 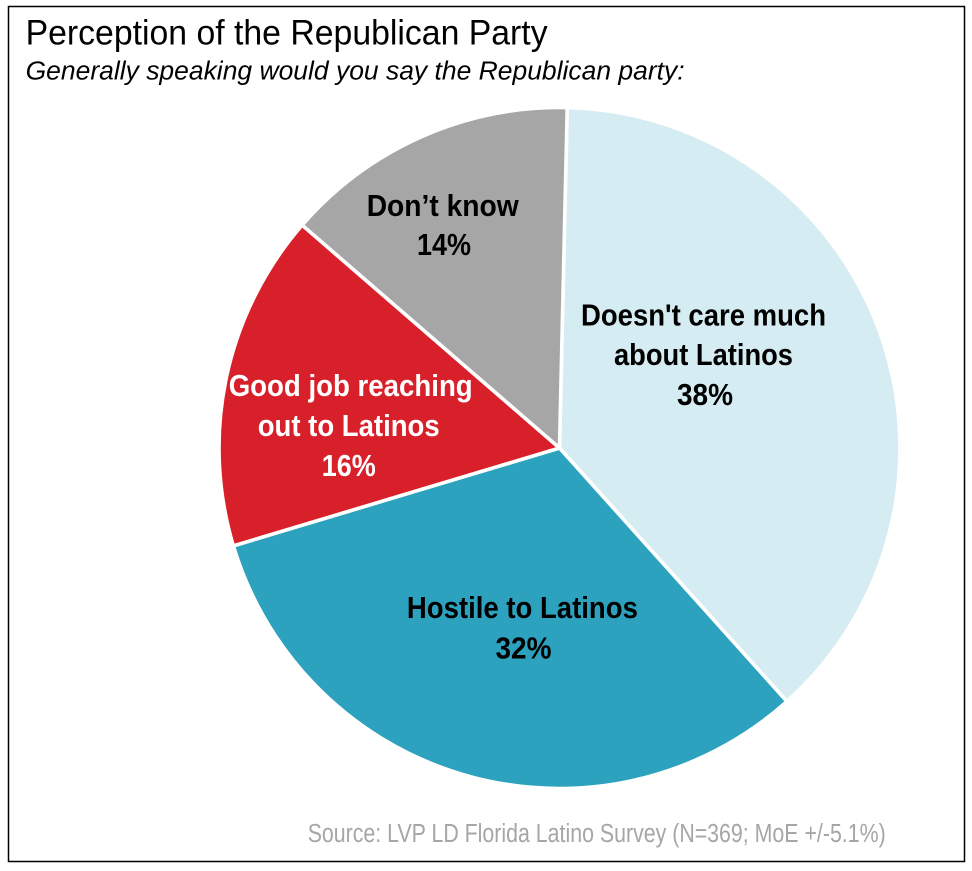 I want to click on svg-text: 16%, so click(x=349, y=465).